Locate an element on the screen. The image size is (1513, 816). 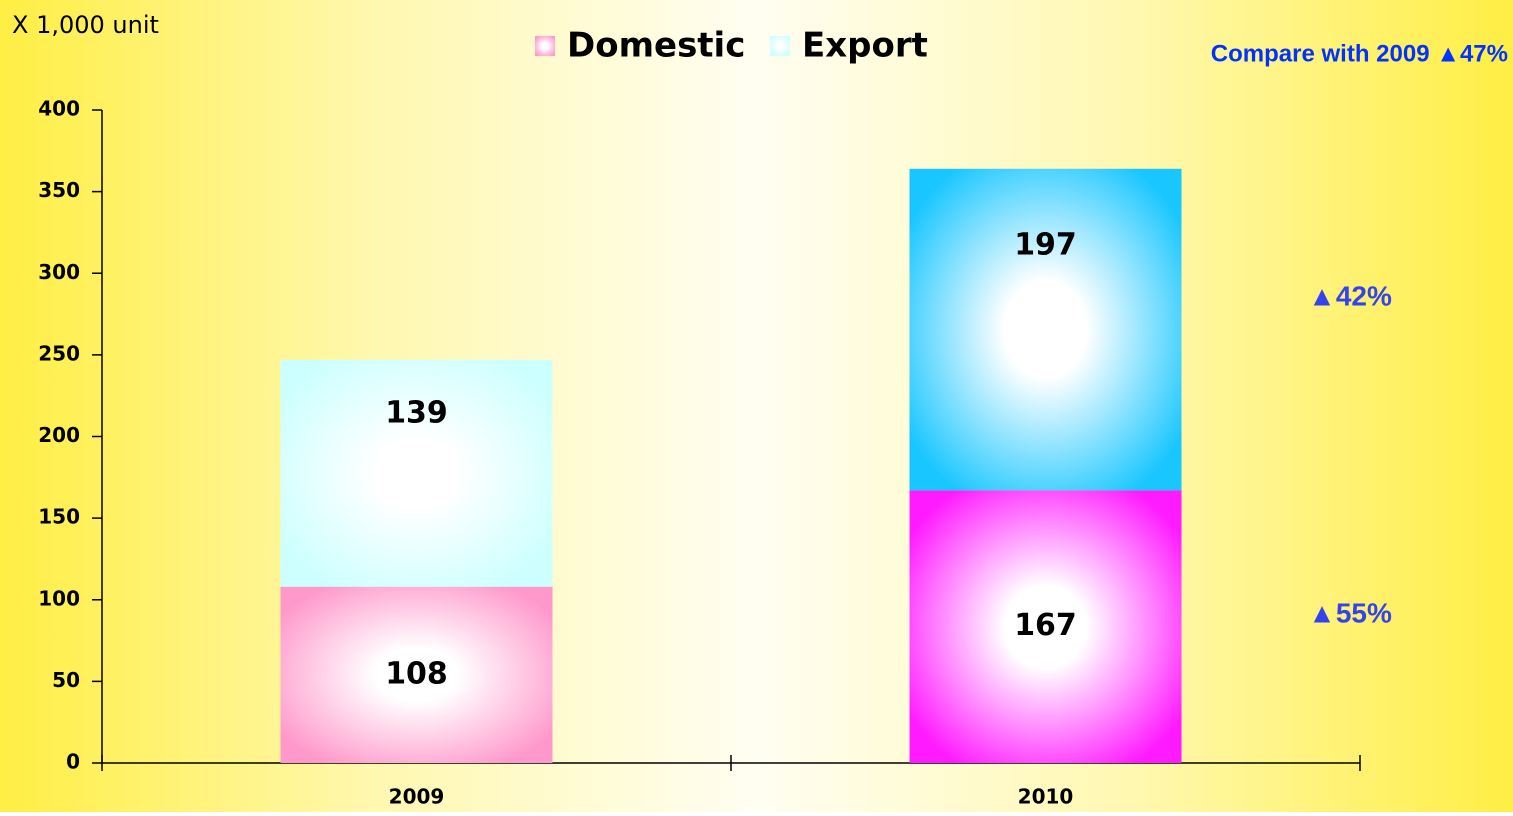
value-label: 108 is located at coordinates (416, 673).